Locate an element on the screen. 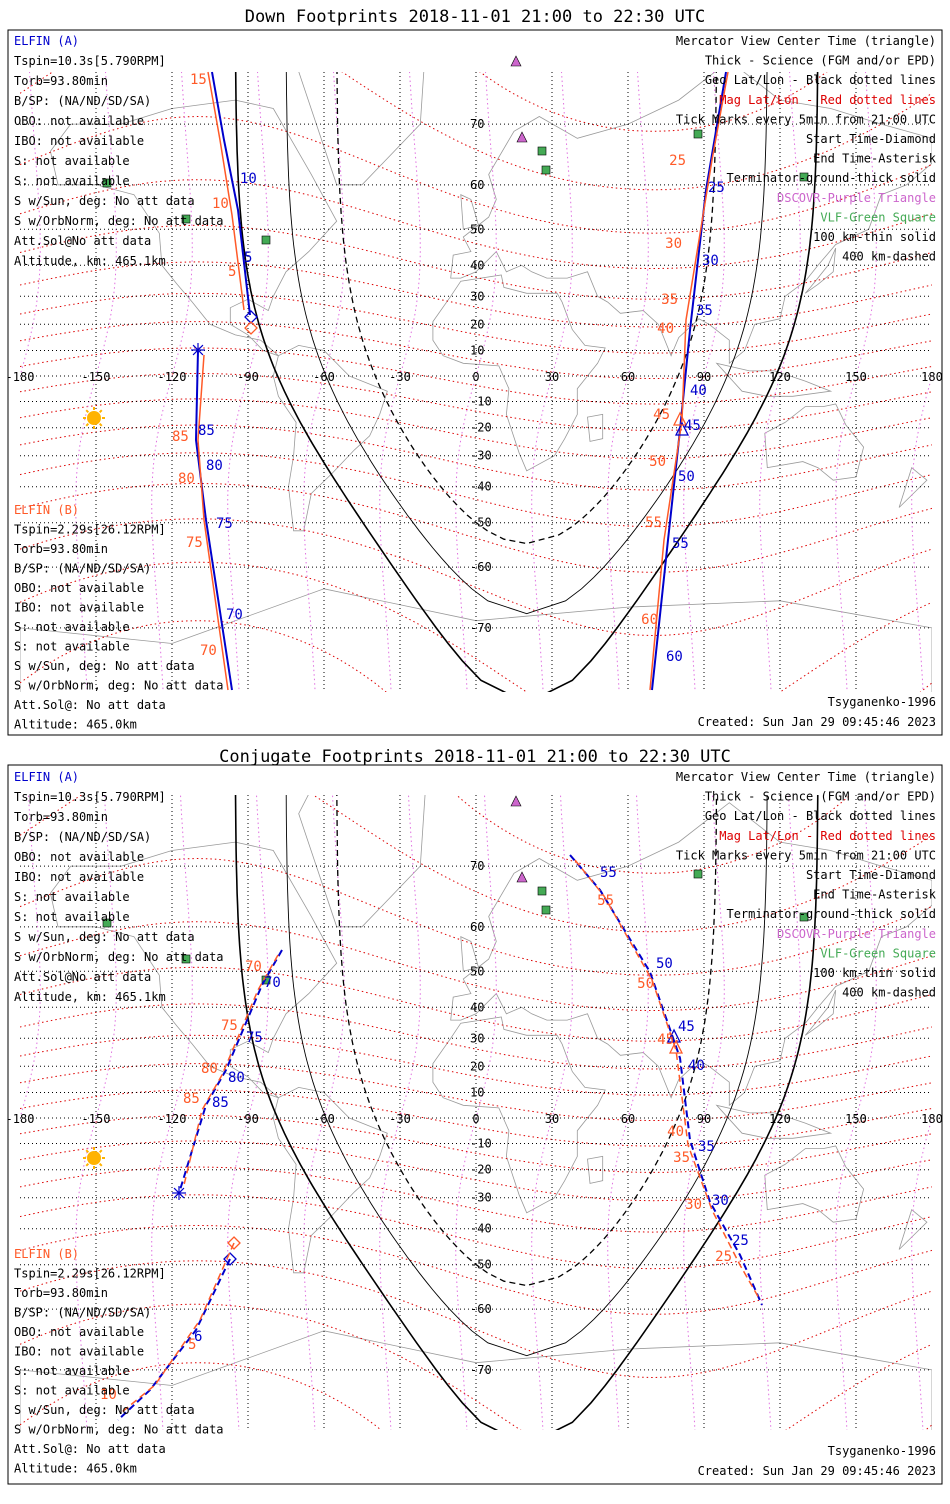 The height and width of the screenshot is (1504, 950). elfin-a-tick-label: 85 is located at coordinates (206, 431).